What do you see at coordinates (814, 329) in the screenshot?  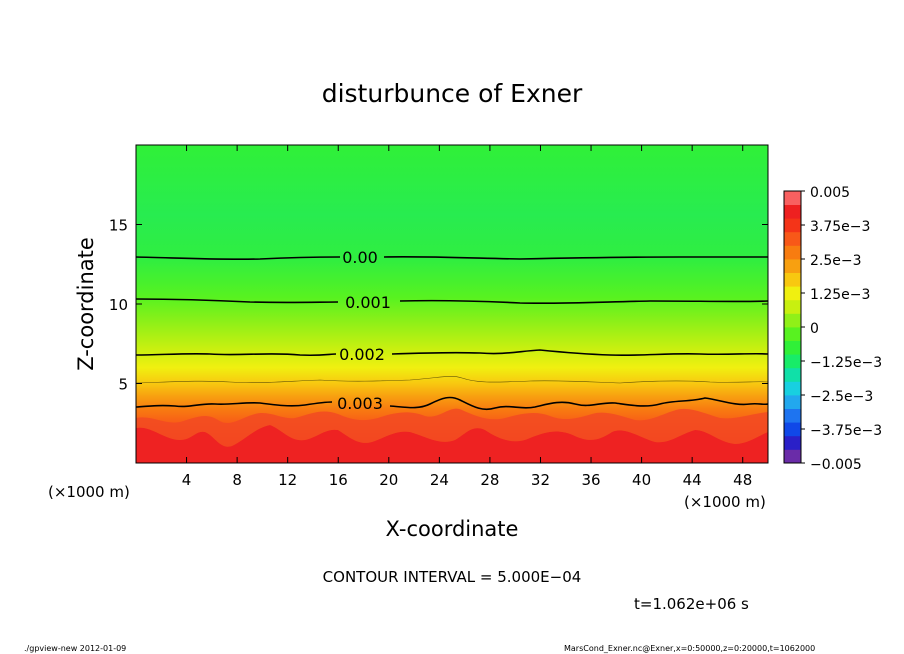 I see `colorbar-label: 0` at bounding box center [814, 329].